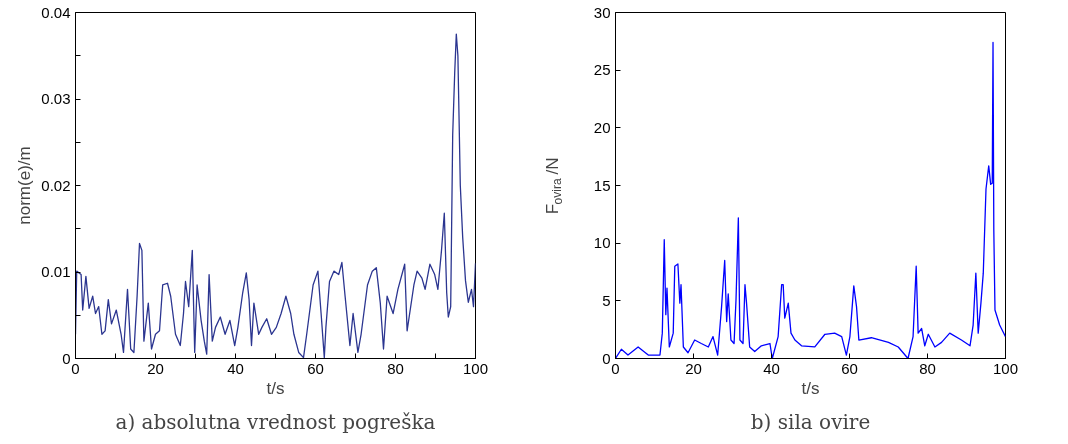 Image resolution: width=1068 pixels, height=444 pixels. Describe the element at coordinates (602, 127) in the screenshot. I see `y-tick-label: 20` at that location.